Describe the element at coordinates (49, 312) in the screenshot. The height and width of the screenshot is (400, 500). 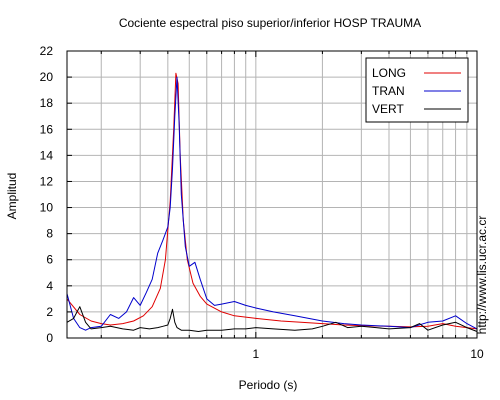
I see `y-tick-label: 2` at that location.